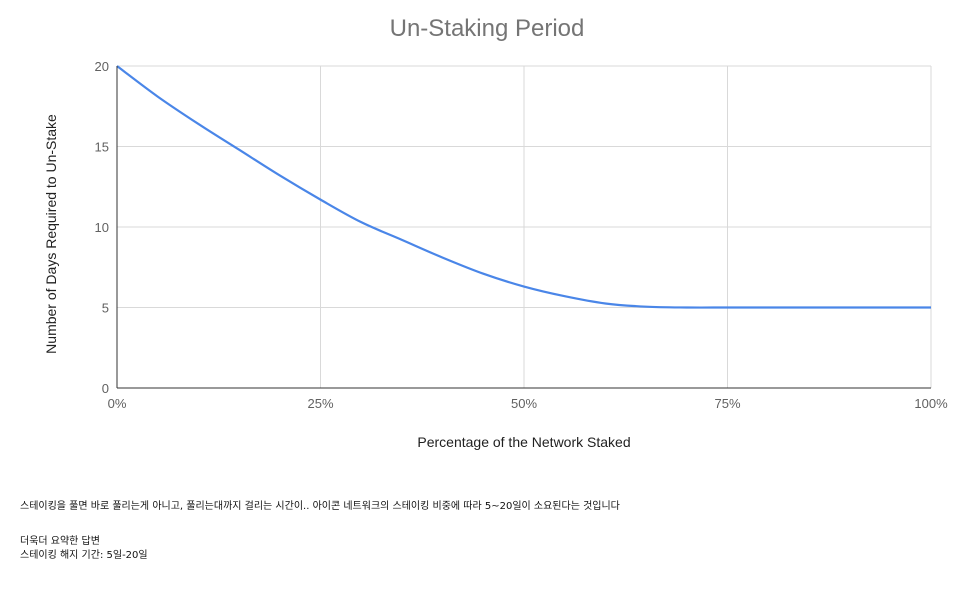 Image resolution: width=966 pixels, height=590 pixels. Describe the element at coordinates (524, 403) in the screenshot. I see `x-tick-label: 50%` at that location.